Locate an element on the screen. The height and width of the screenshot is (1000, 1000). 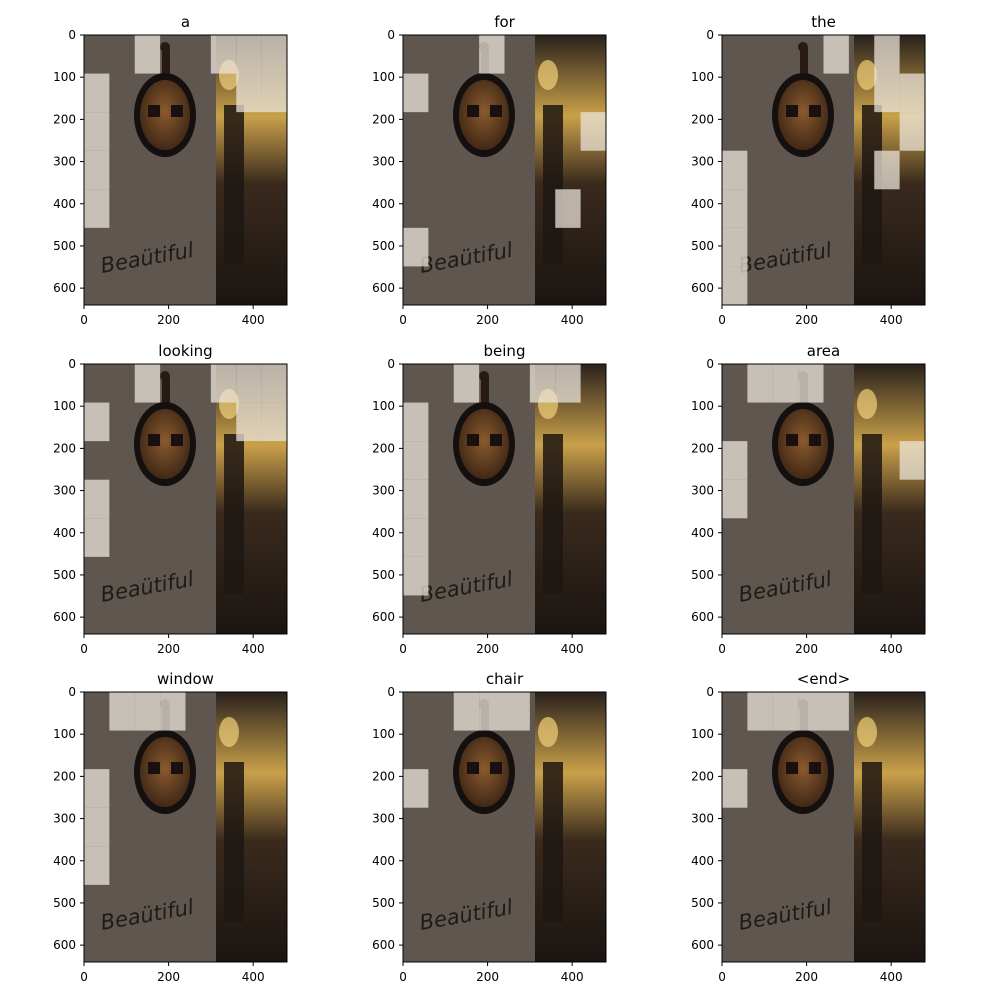
panel-title: chair is located at coordinates (505, 679).